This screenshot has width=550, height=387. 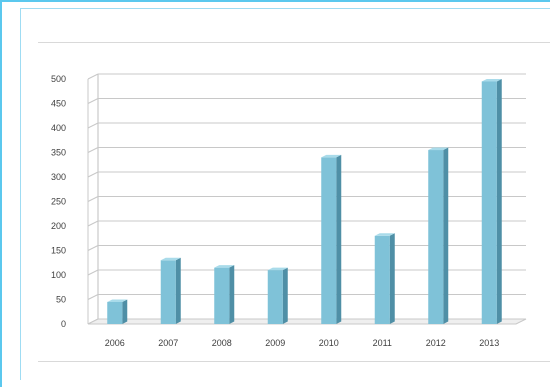 What do you see at coordinates (58, 177) in the screenshot?
I see `y-tick-label: 300` at bounding box center [58, 177].